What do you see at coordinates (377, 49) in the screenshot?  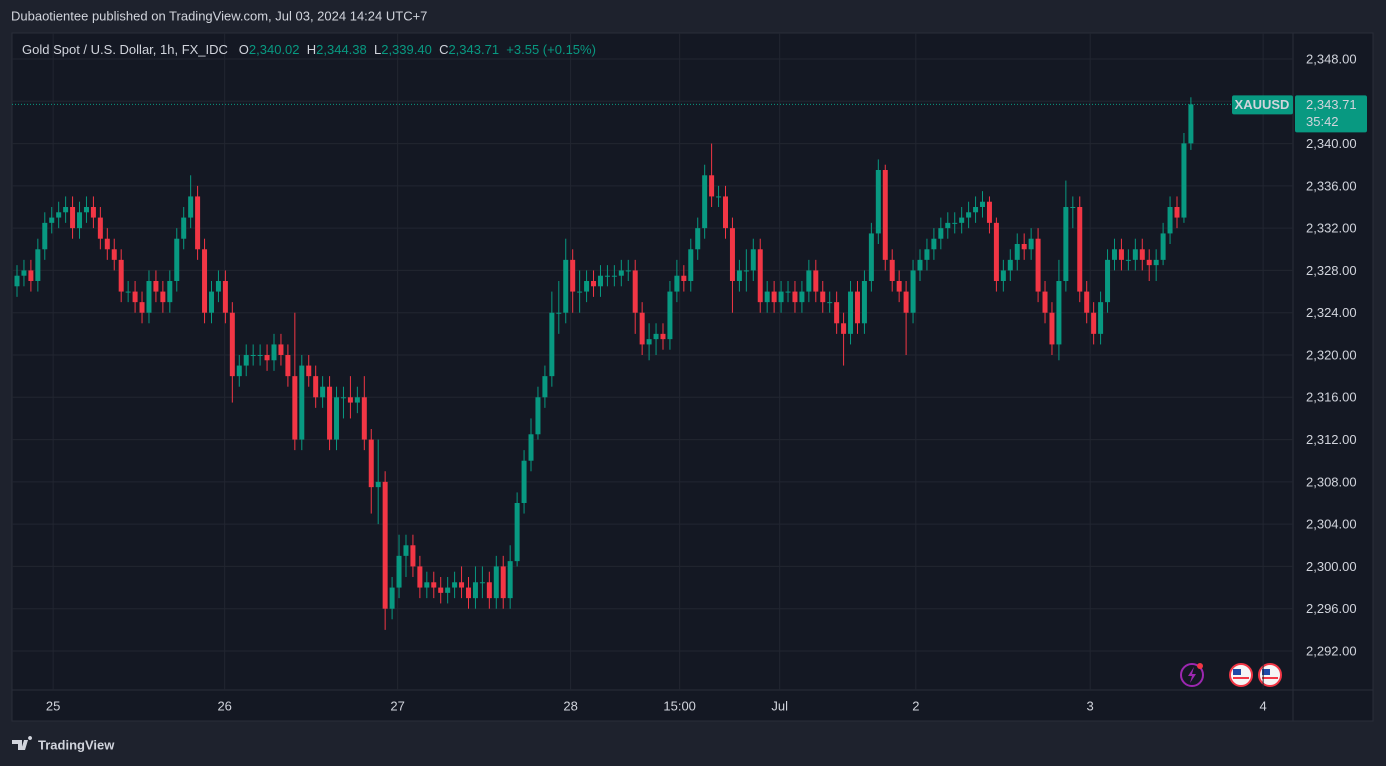 I see `readout-key: L` at bounding box center [377, 49].